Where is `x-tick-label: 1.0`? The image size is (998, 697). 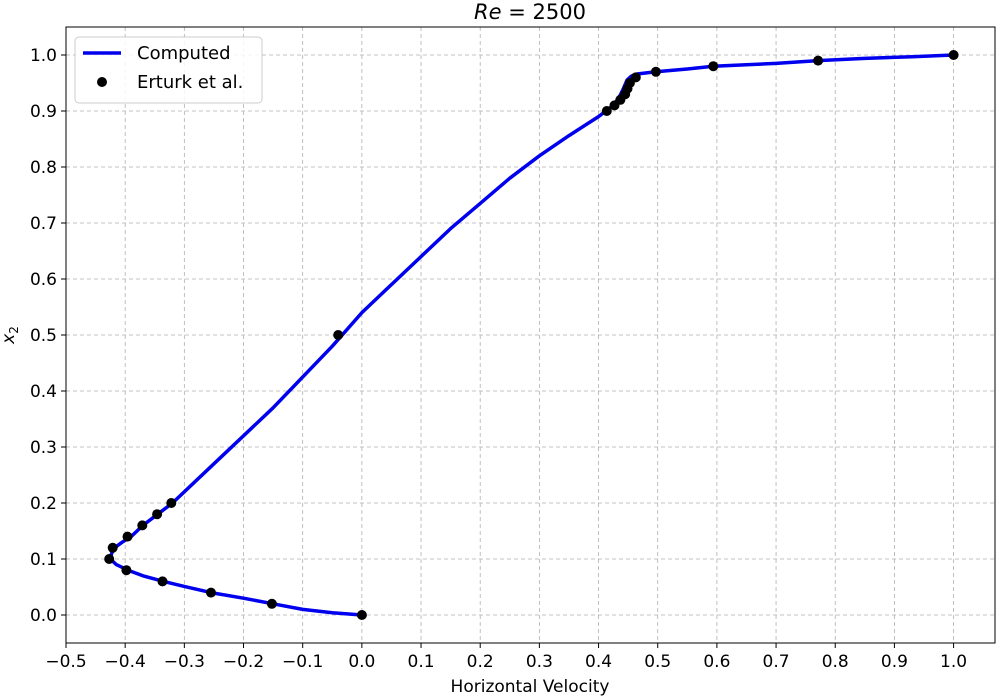 x-tick-label: 1.0 is located at coordinates (953, 662).